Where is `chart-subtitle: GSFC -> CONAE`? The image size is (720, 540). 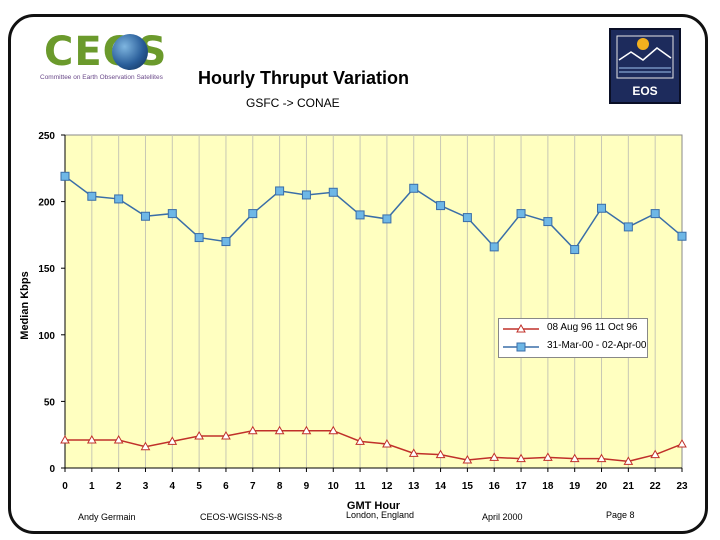
chart-subtitle: GSFC -> CONAE is located at coordinates (293, 103).